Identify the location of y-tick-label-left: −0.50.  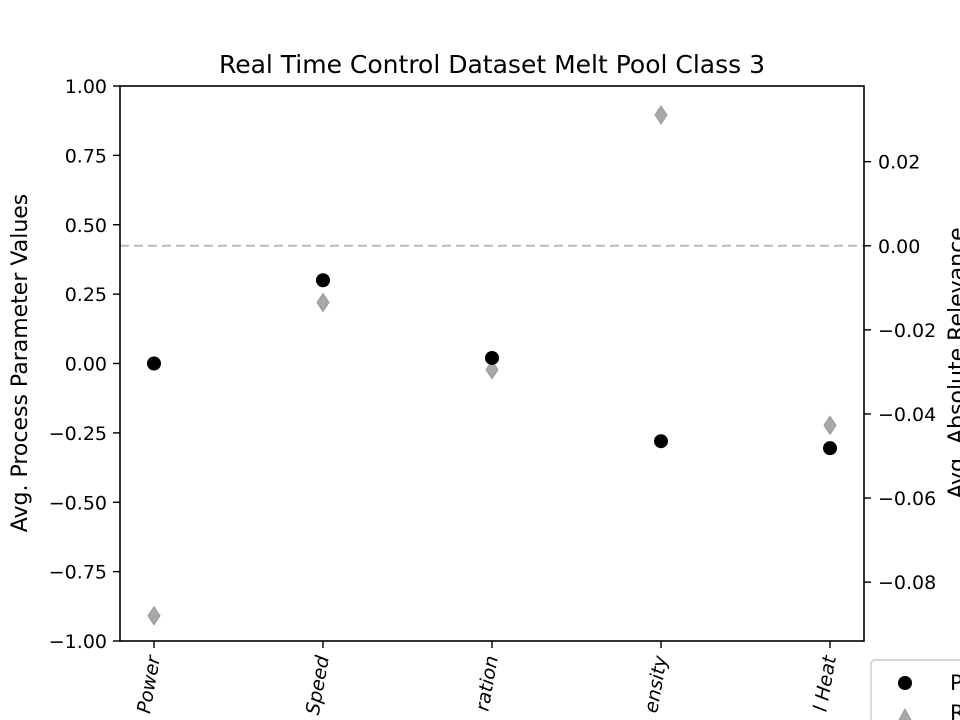
(78, 503).